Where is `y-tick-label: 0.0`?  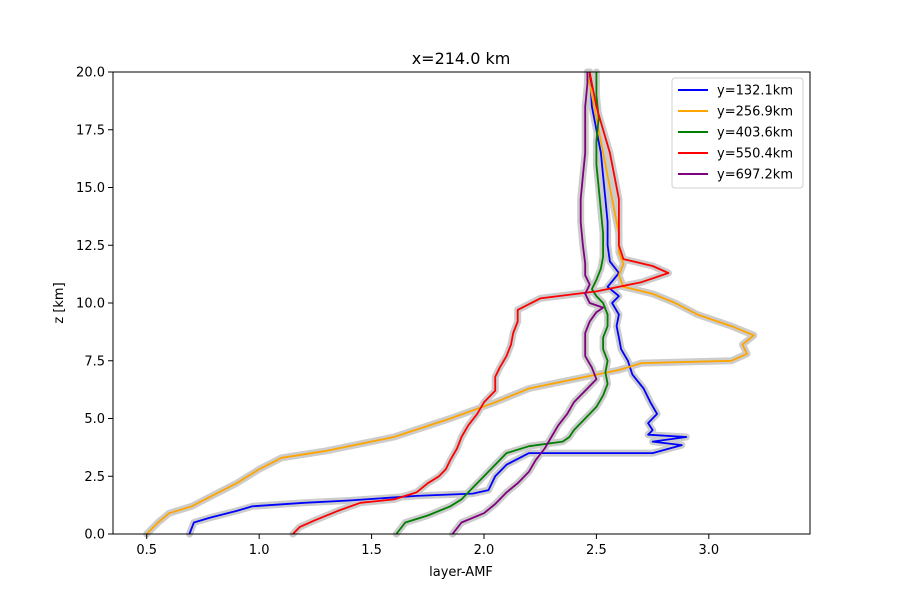
y-tick-label: 0.0 is located at coordinates (94, 535).